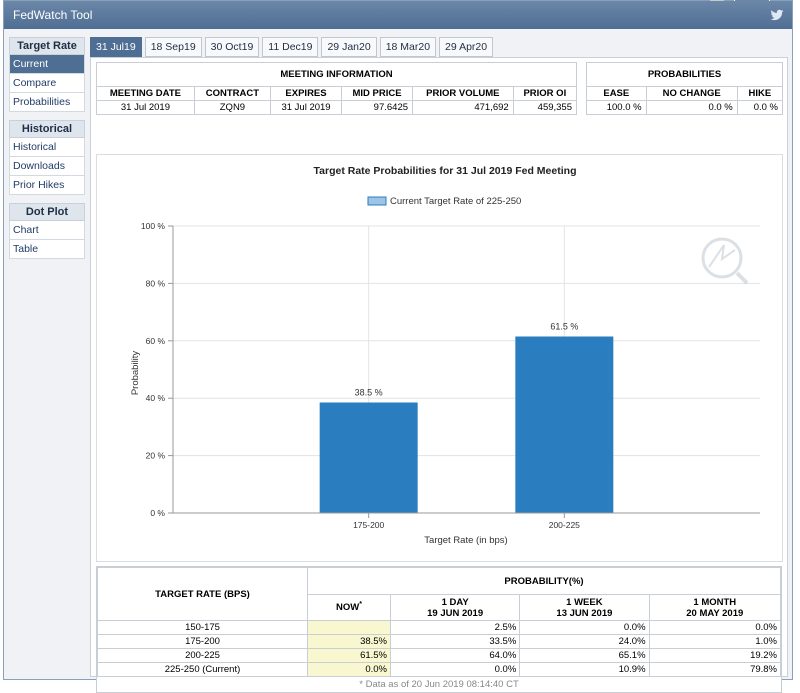  What do you see at coordinates (47, 46) in the screenshot?
I see `sidebar-heading-target-rate: Target Rate` at bounding box center [47, 46].